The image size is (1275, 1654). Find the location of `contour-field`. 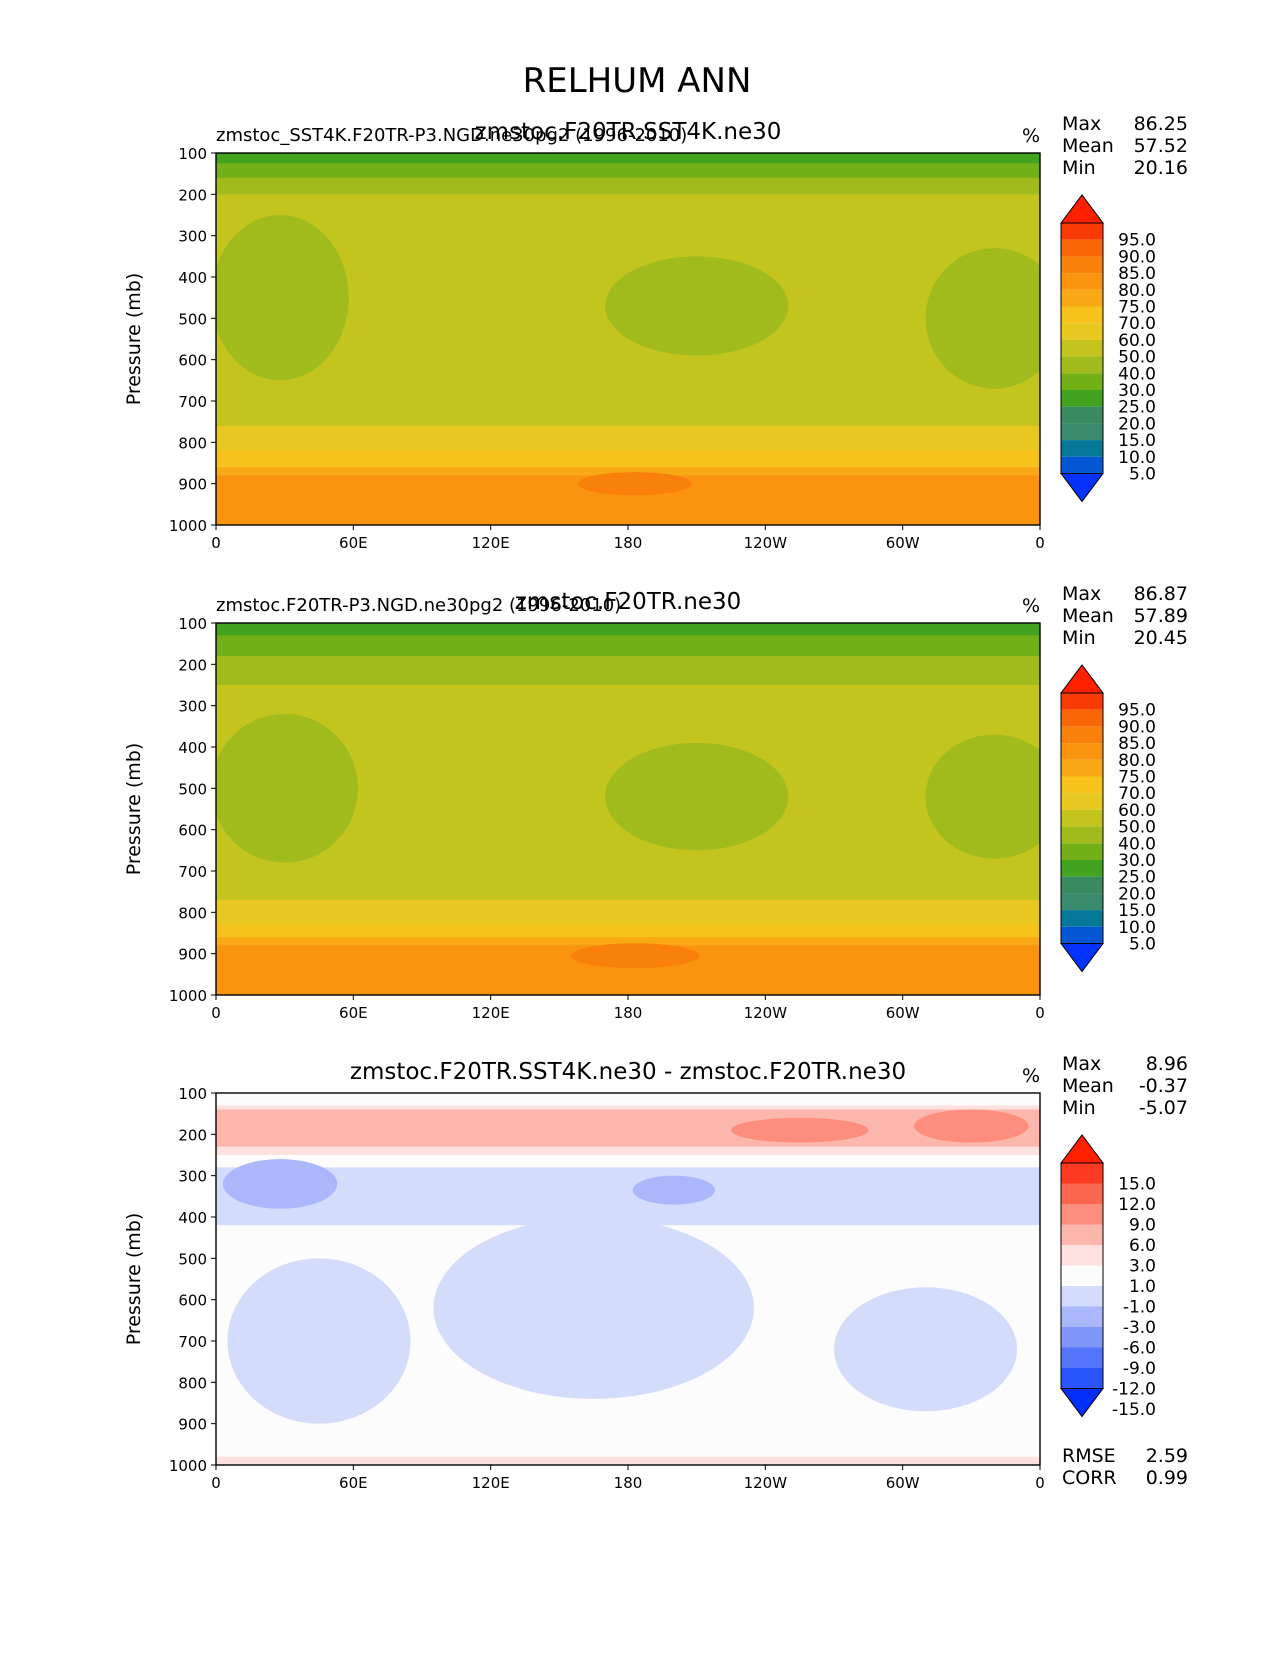

contour-field is located at coordinates (628, 809).